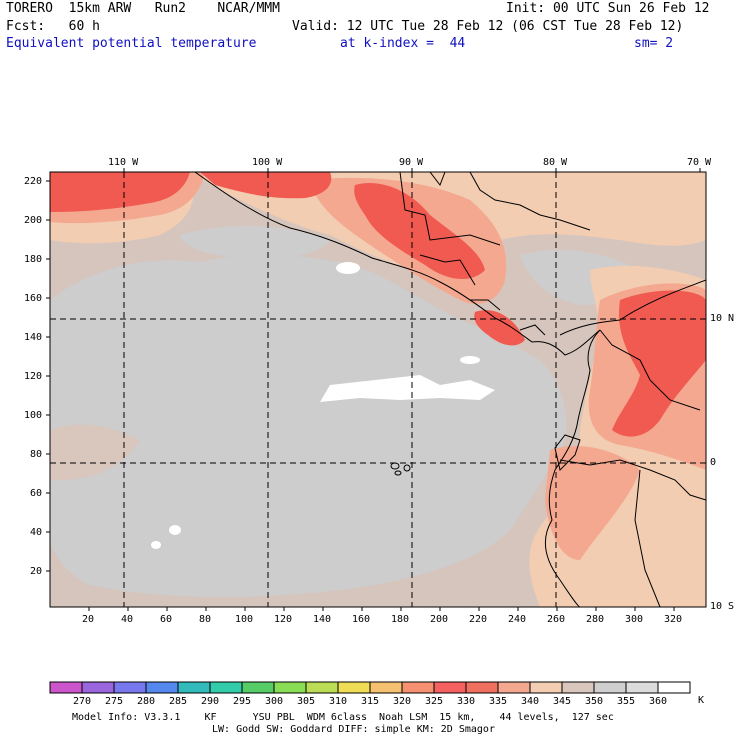  Describe the element at coordinates (205, 619) in the screenshot. I see `grid-x-label: 80` at that location.